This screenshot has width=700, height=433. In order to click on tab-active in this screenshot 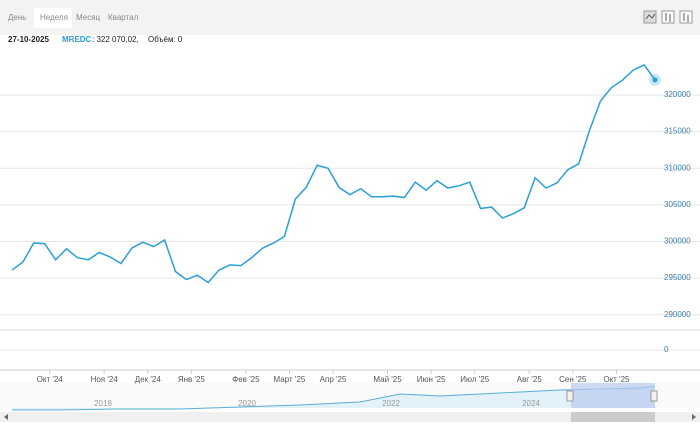, I will do `click(53, 18)`.